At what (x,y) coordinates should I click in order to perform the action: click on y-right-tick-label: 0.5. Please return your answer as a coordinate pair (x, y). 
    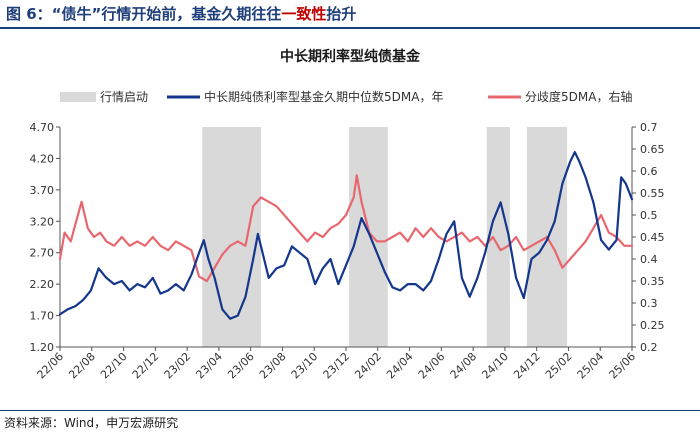
    Looking at the image, I should click on (649, 215).